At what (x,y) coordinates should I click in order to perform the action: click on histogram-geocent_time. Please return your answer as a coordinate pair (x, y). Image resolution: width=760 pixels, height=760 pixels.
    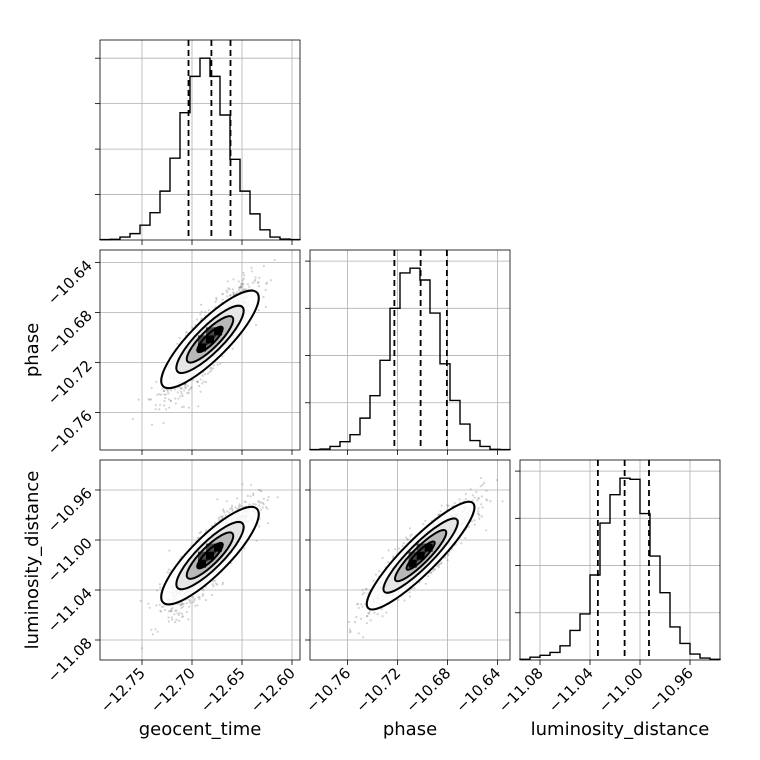
    Looking at the image, I should click on (200, 149).